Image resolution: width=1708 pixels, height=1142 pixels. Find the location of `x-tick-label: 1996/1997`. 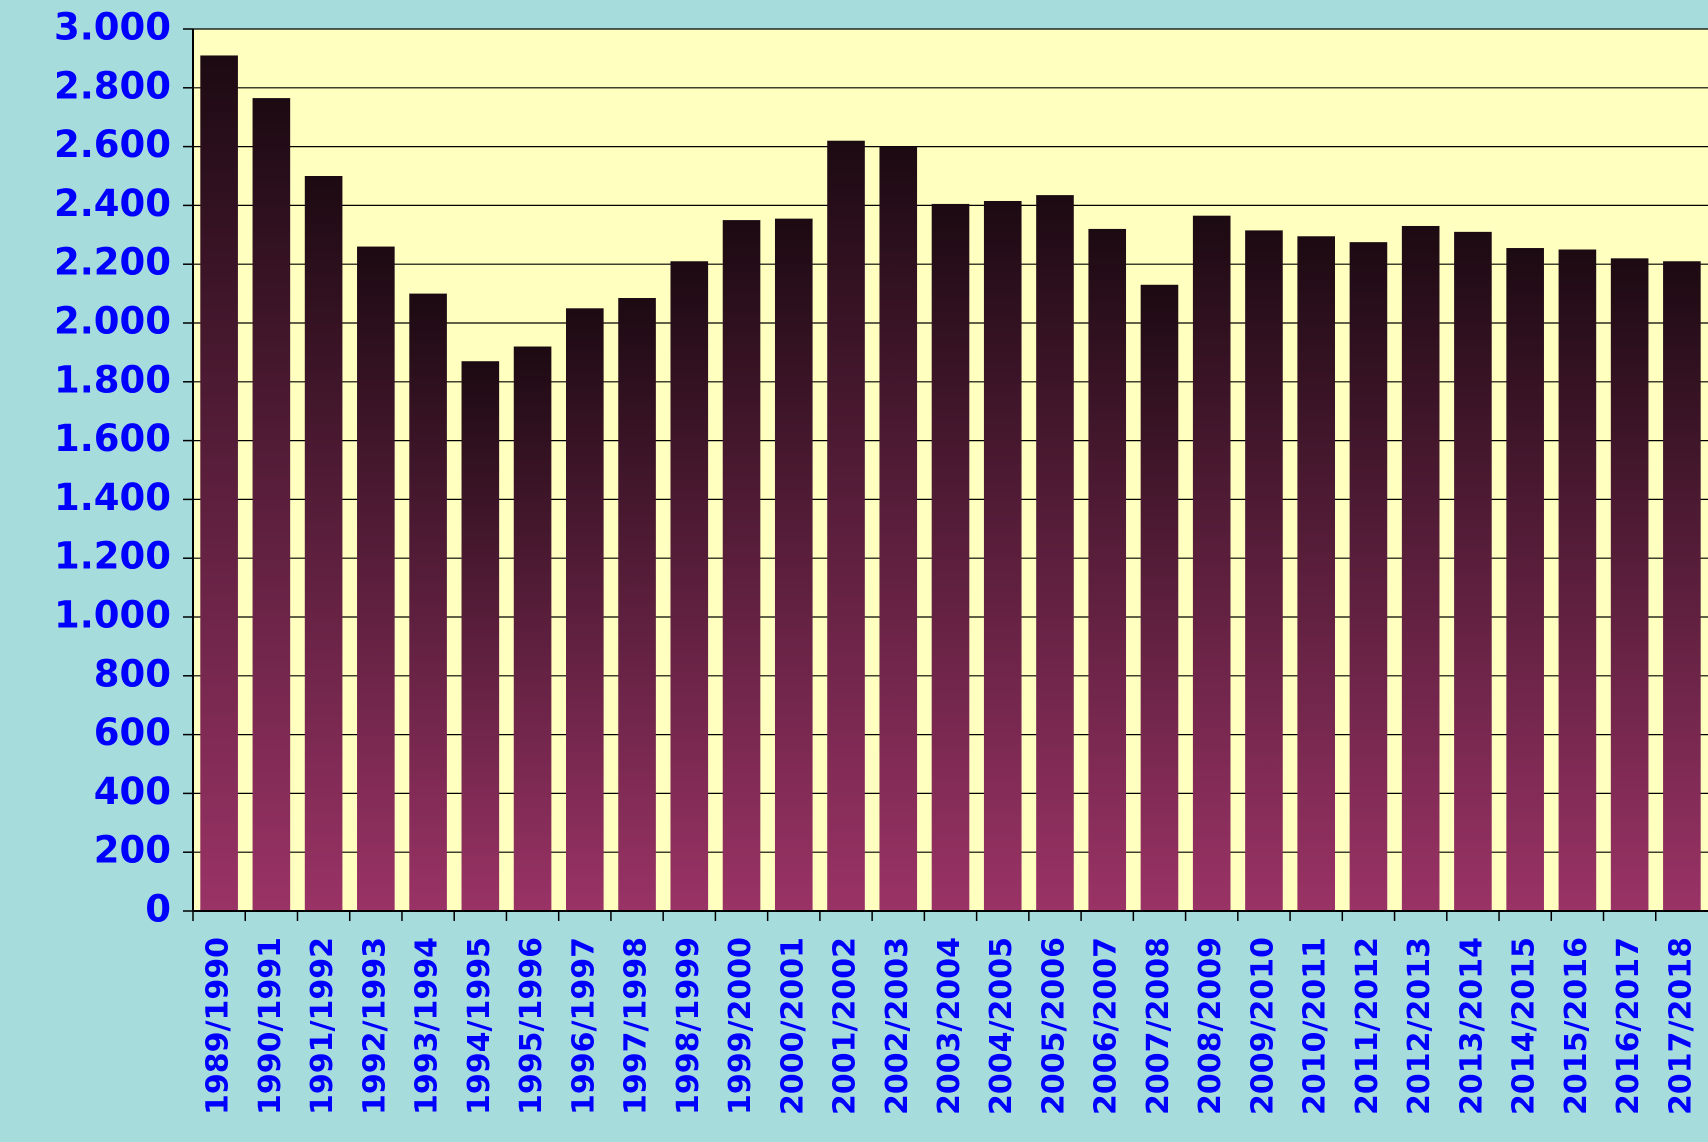

x-tick-label: 1996/1997 is located at coordinates (583, 1026).